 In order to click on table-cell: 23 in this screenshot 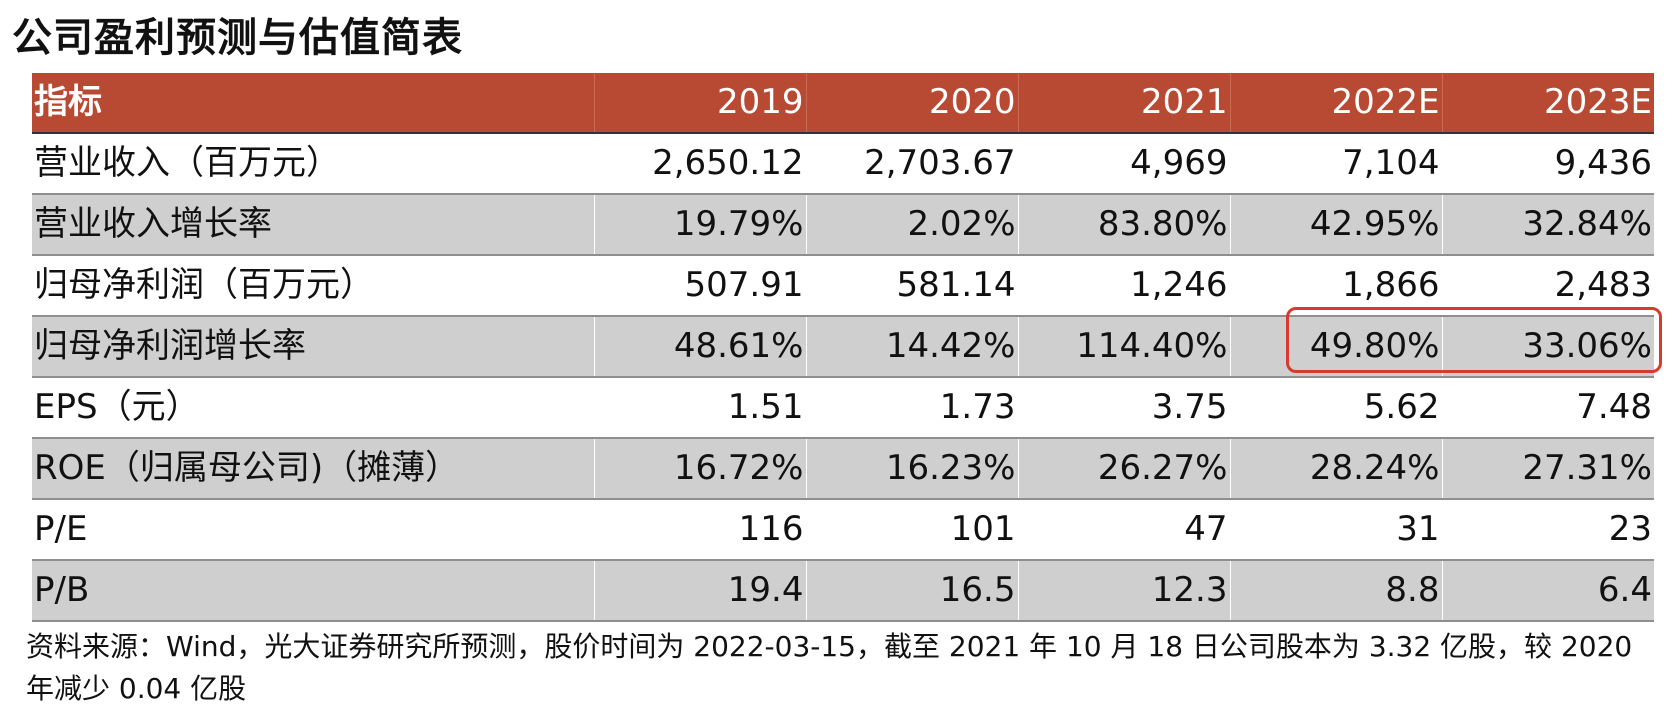, I will do `click(1548, 530)`.